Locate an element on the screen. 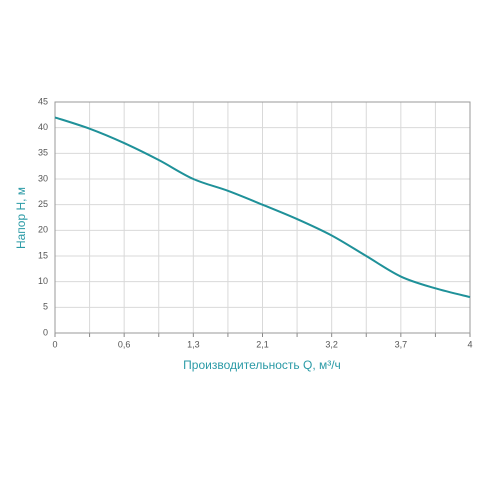 This screenshot has width=500, height=500. y-tick-label: 25 is located at coordinates (43, 204).